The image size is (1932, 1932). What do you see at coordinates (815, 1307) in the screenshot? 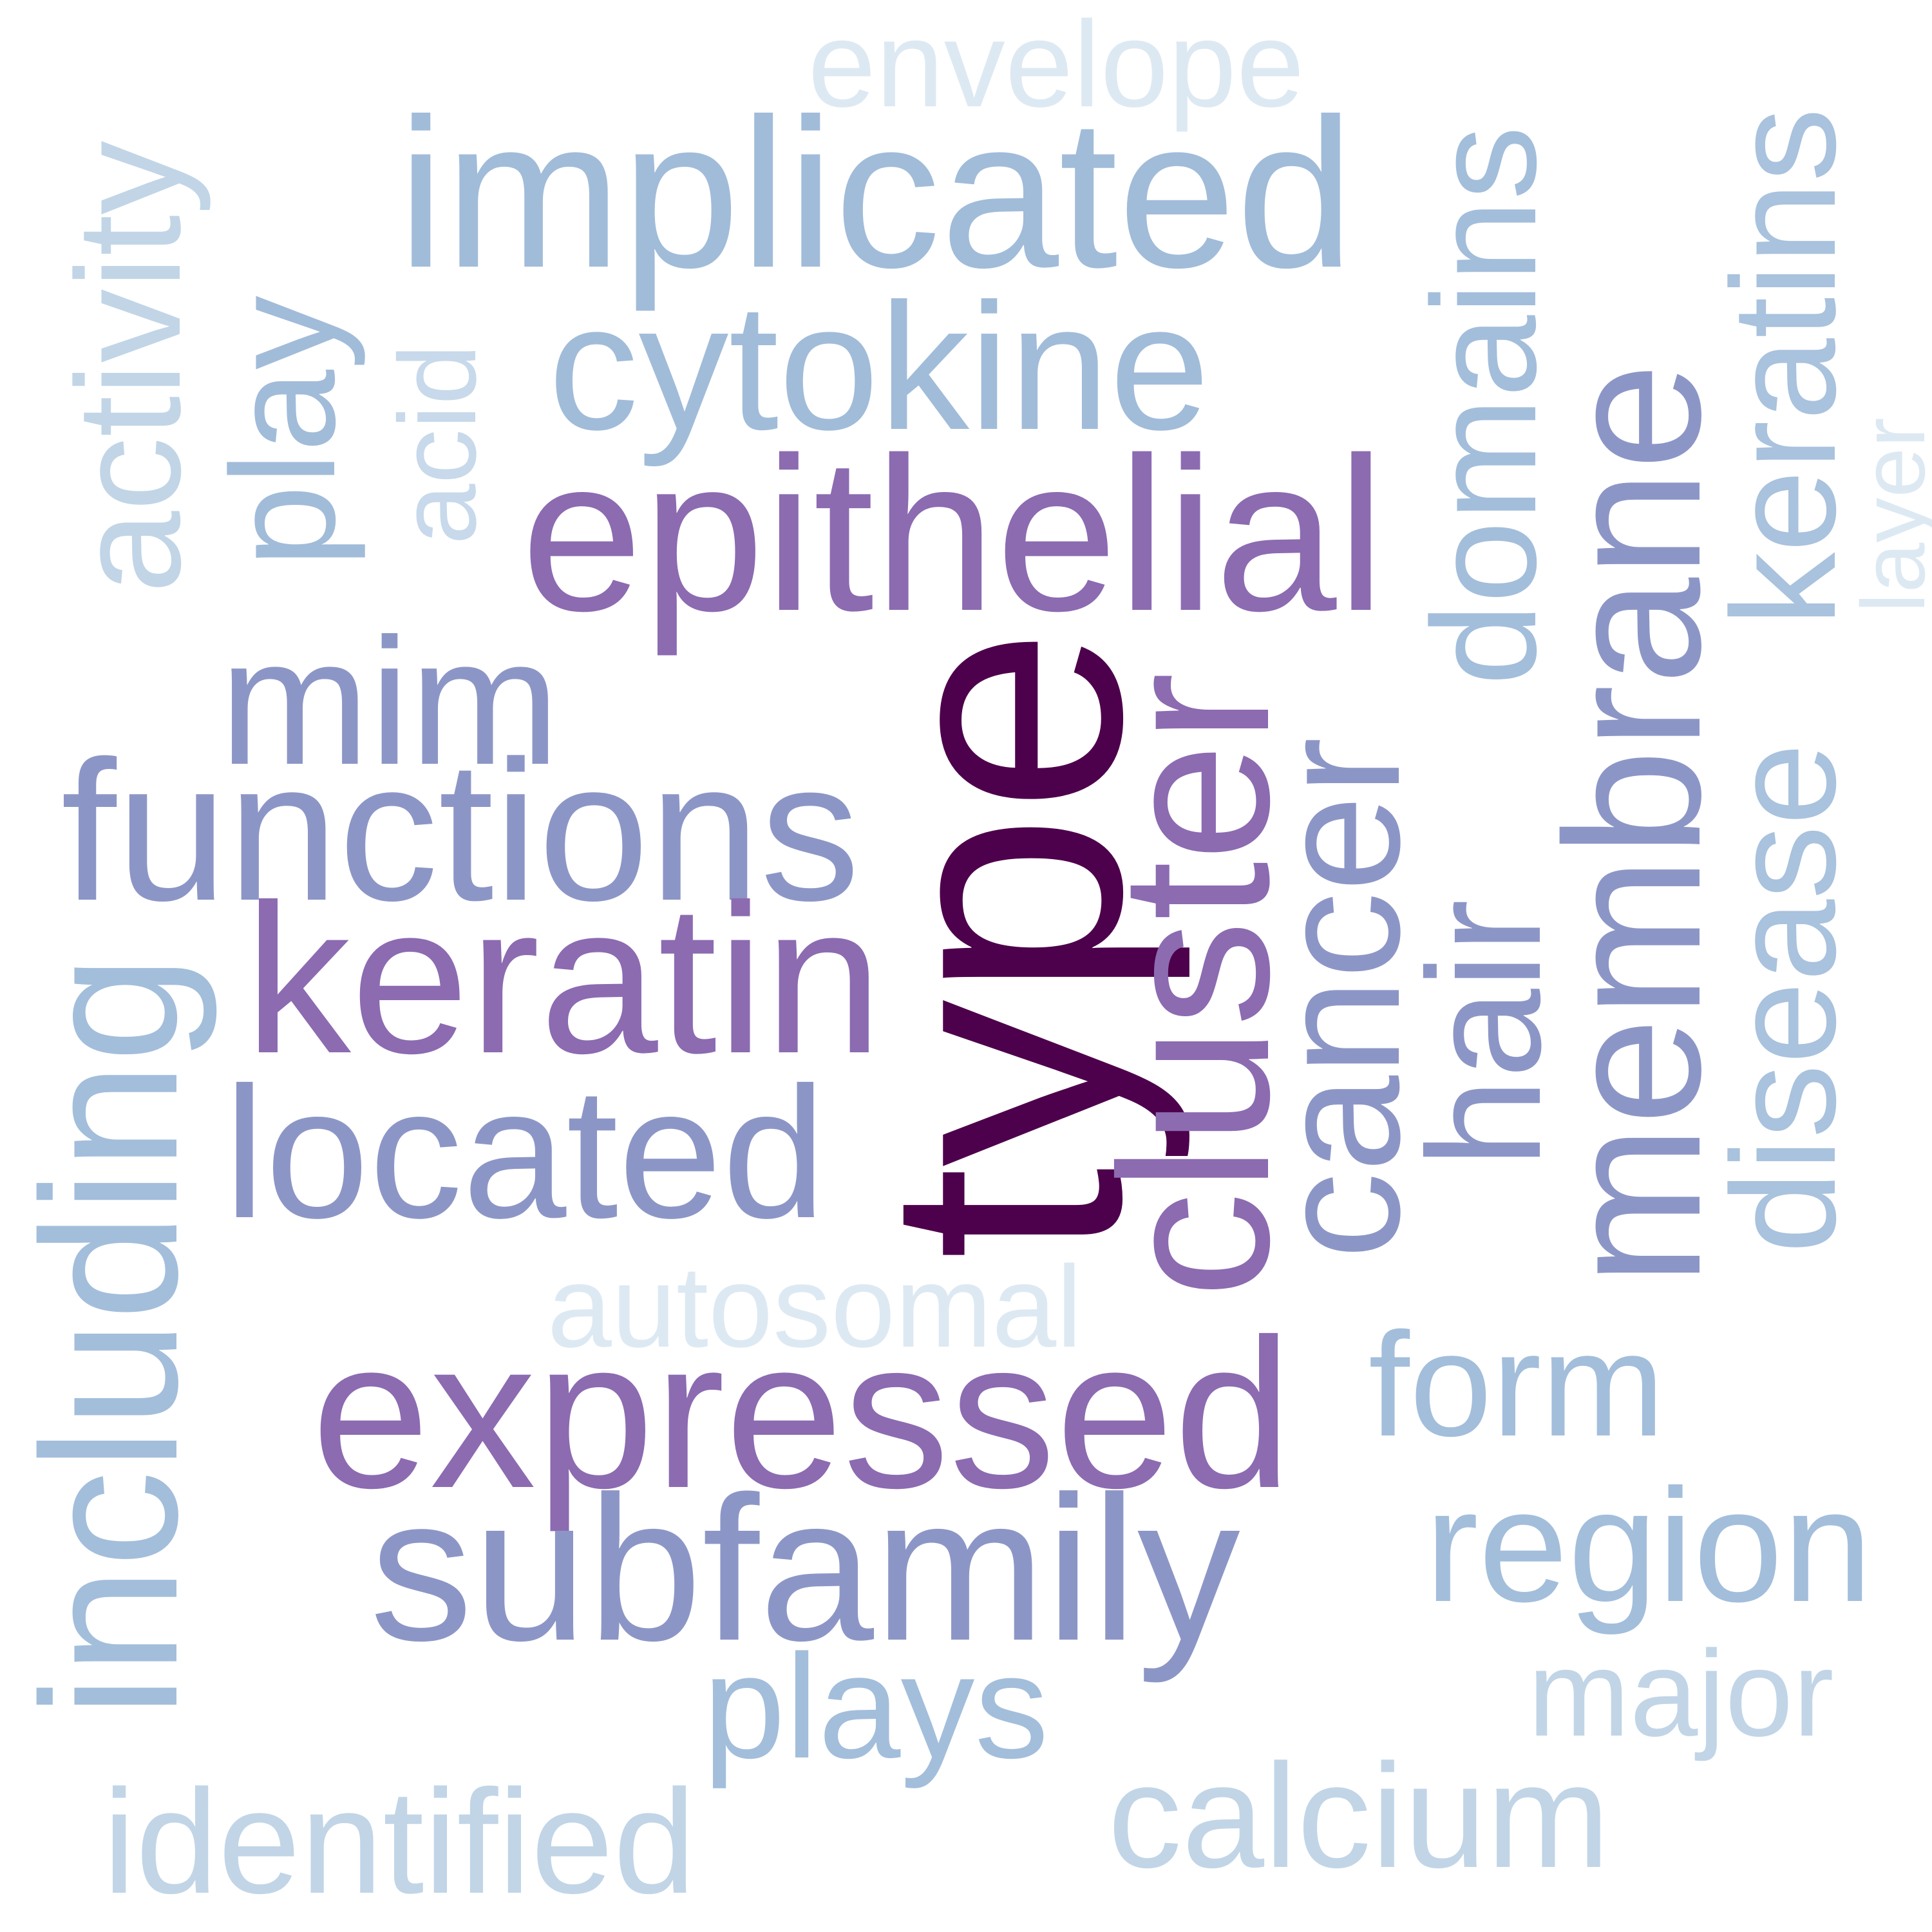
I see `word-autosomal: autosomal` at bounding box center [815, 1307].